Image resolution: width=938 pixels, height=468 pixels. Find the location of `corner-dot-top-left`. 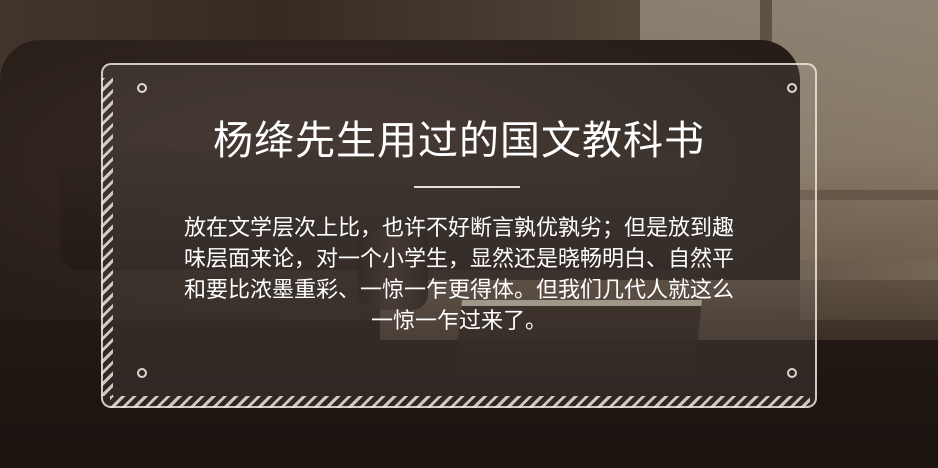

corner-dot-top-left is located at coordinates (142, 88).